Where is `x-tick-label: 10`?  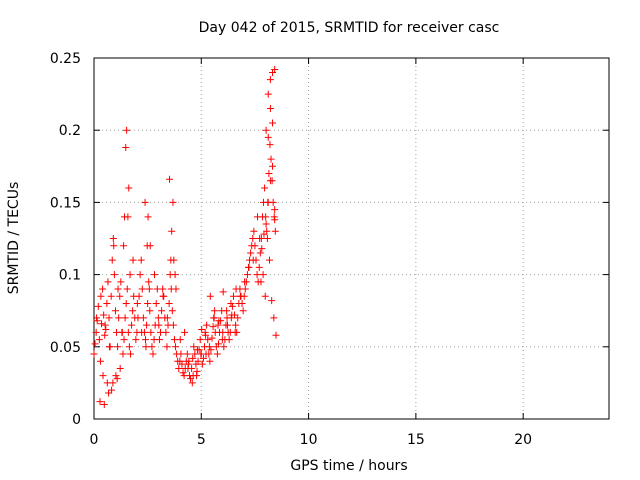
x-tick-label: 10 is located at coordinates (309, 440).